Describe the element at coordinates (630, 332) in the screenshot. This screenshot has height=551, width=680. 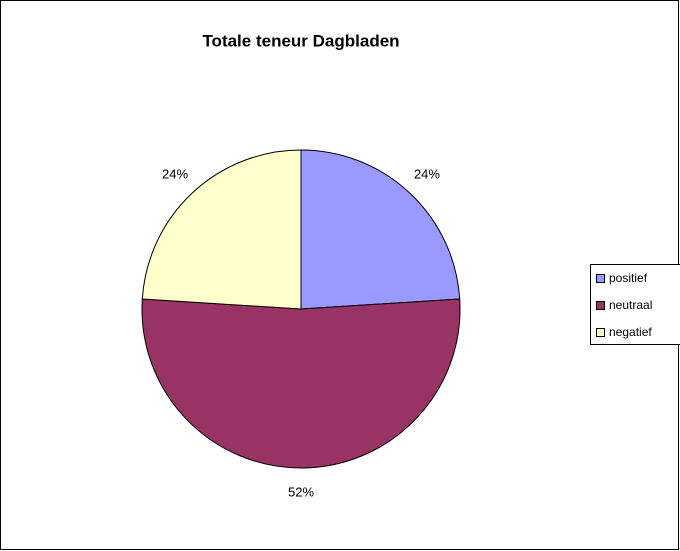
I see `legend-label: negatief` at that location.